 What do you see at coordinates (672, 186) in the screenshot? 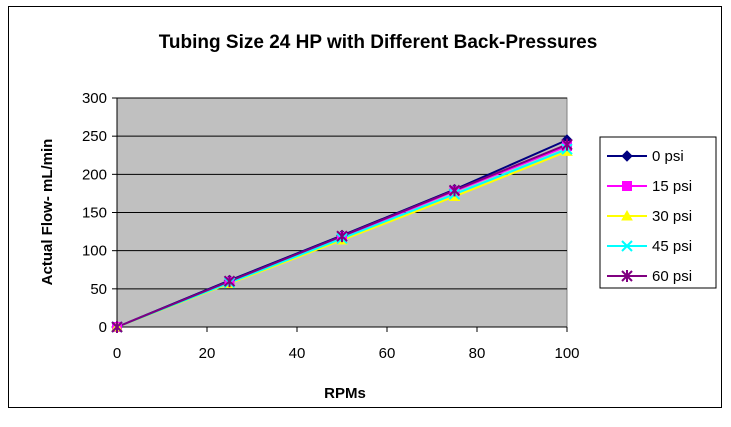
I see `legend-label-15-psi: 15 psi` at bounding box center [672, 186].